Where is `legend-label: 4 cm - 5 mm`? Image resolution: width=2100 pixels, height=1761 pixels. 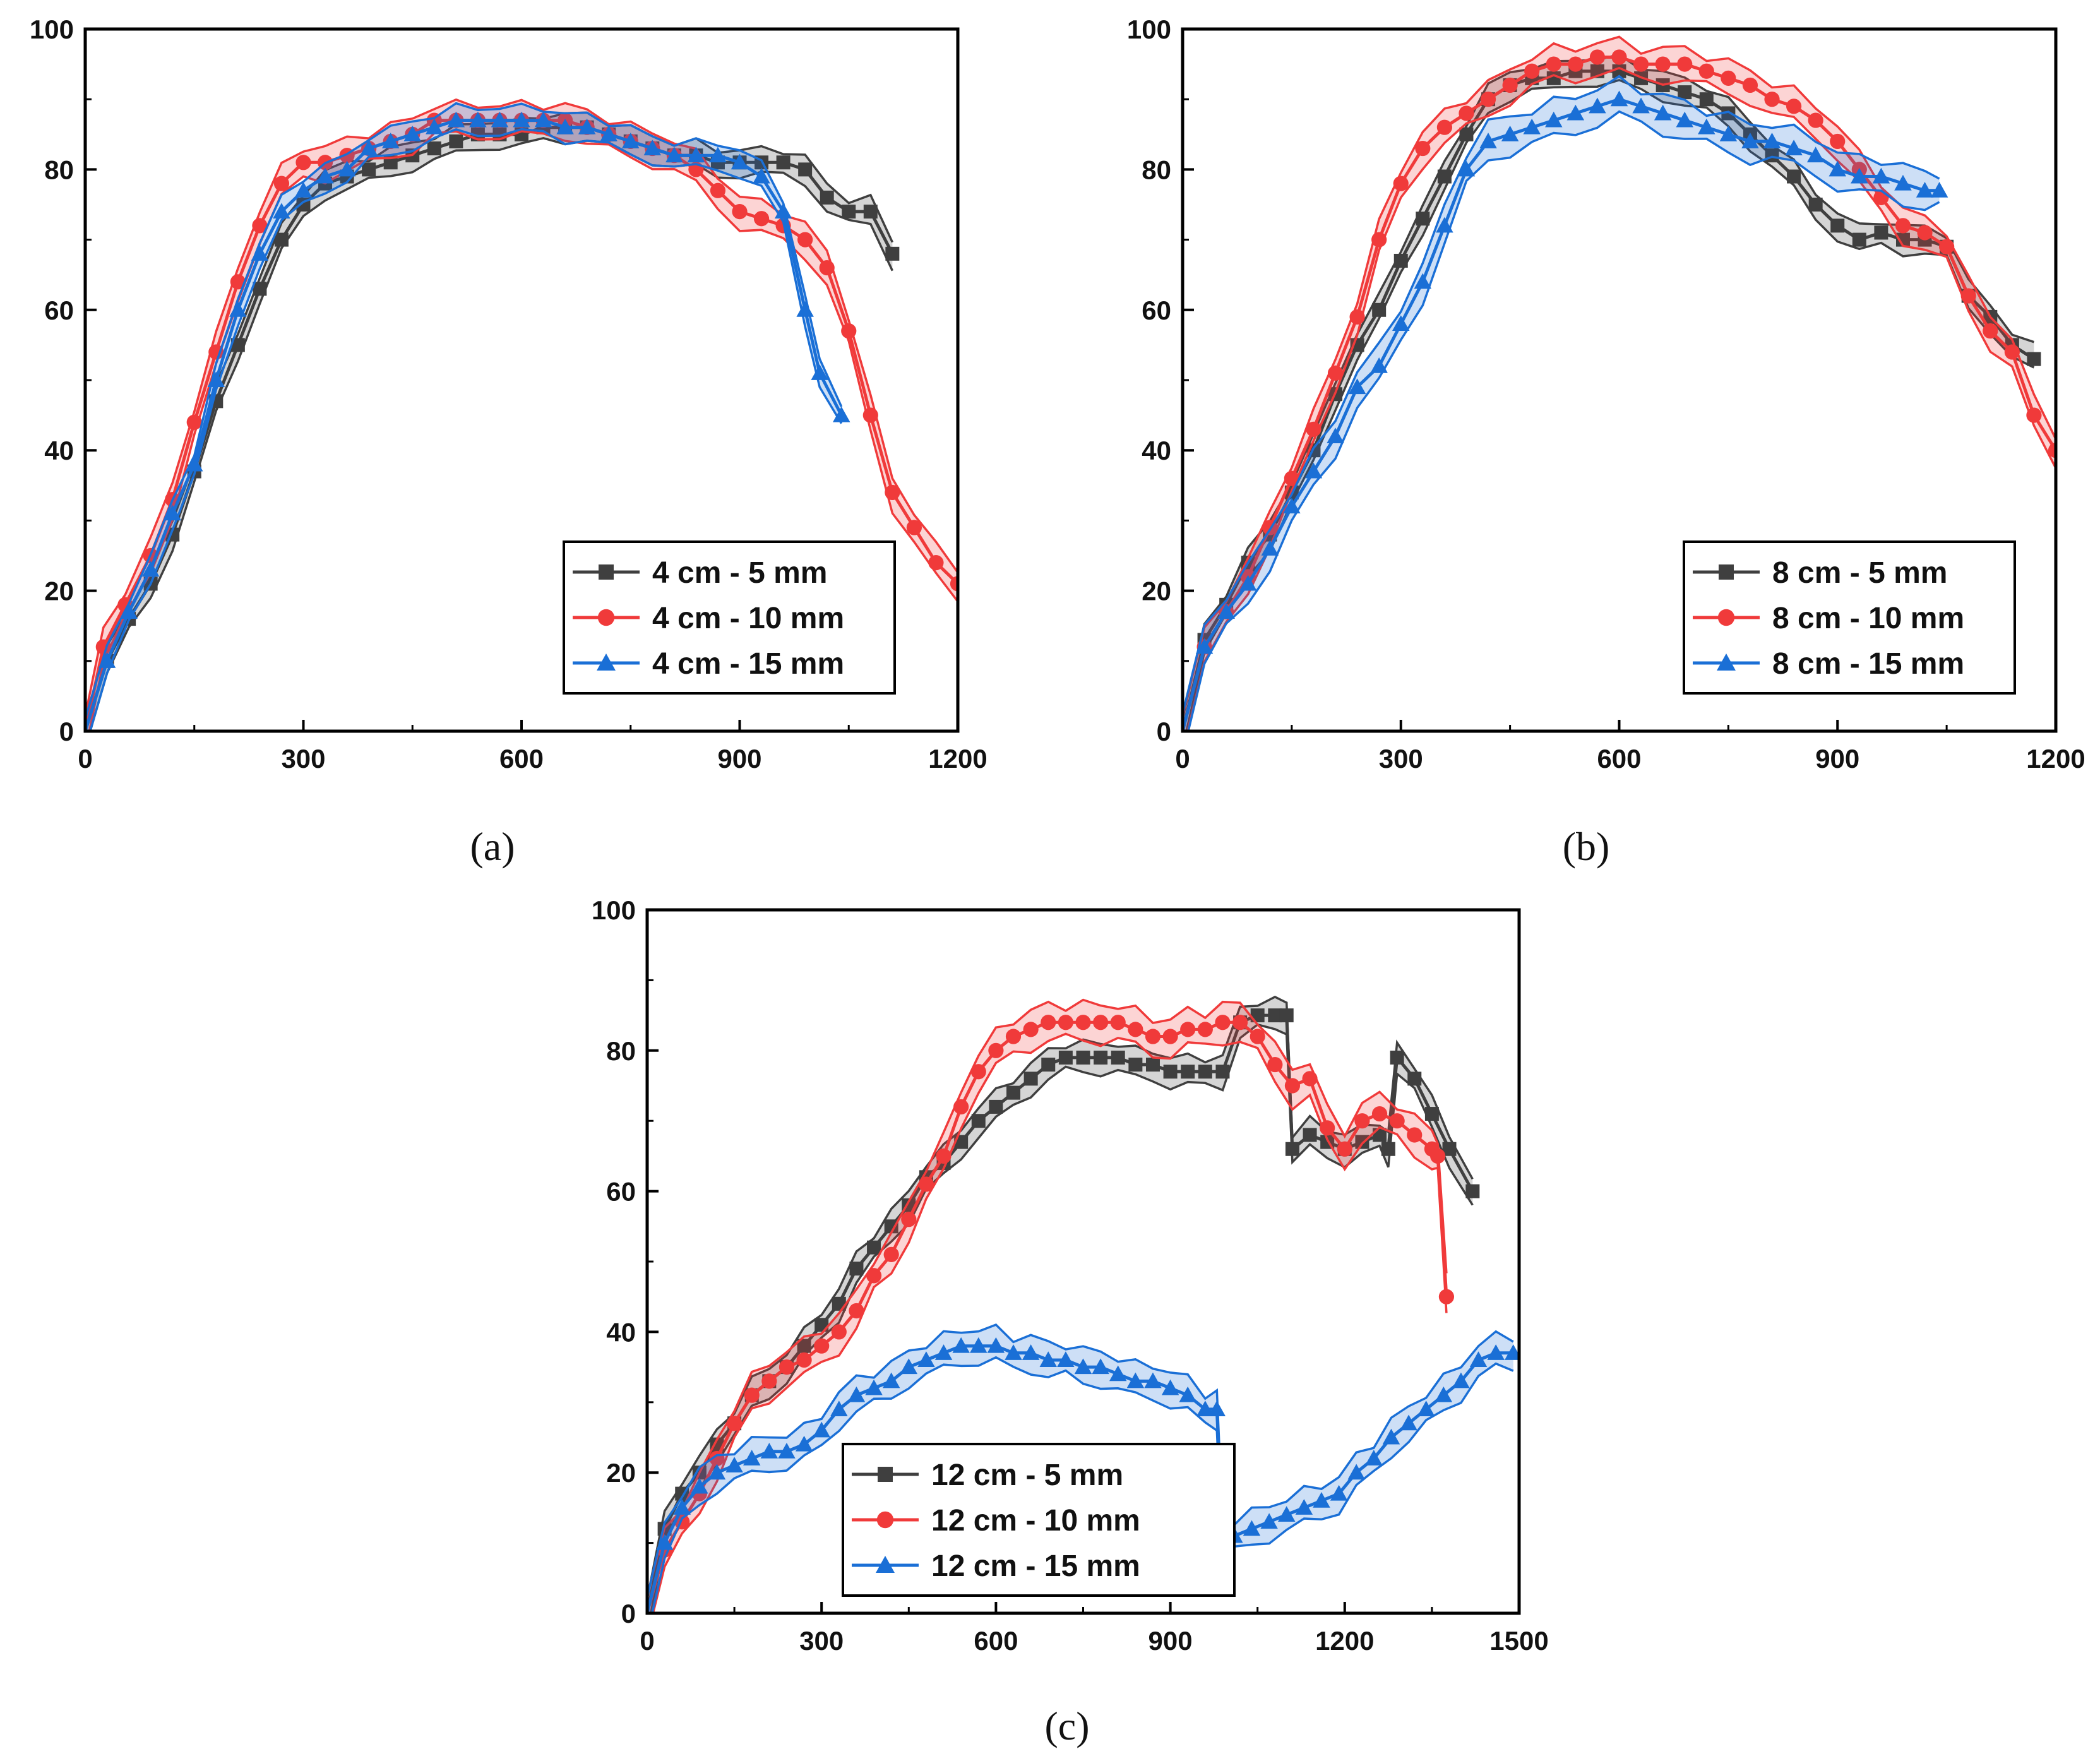 legend-label: 4 cm - 5 mm is located at coordinates (739, 573).